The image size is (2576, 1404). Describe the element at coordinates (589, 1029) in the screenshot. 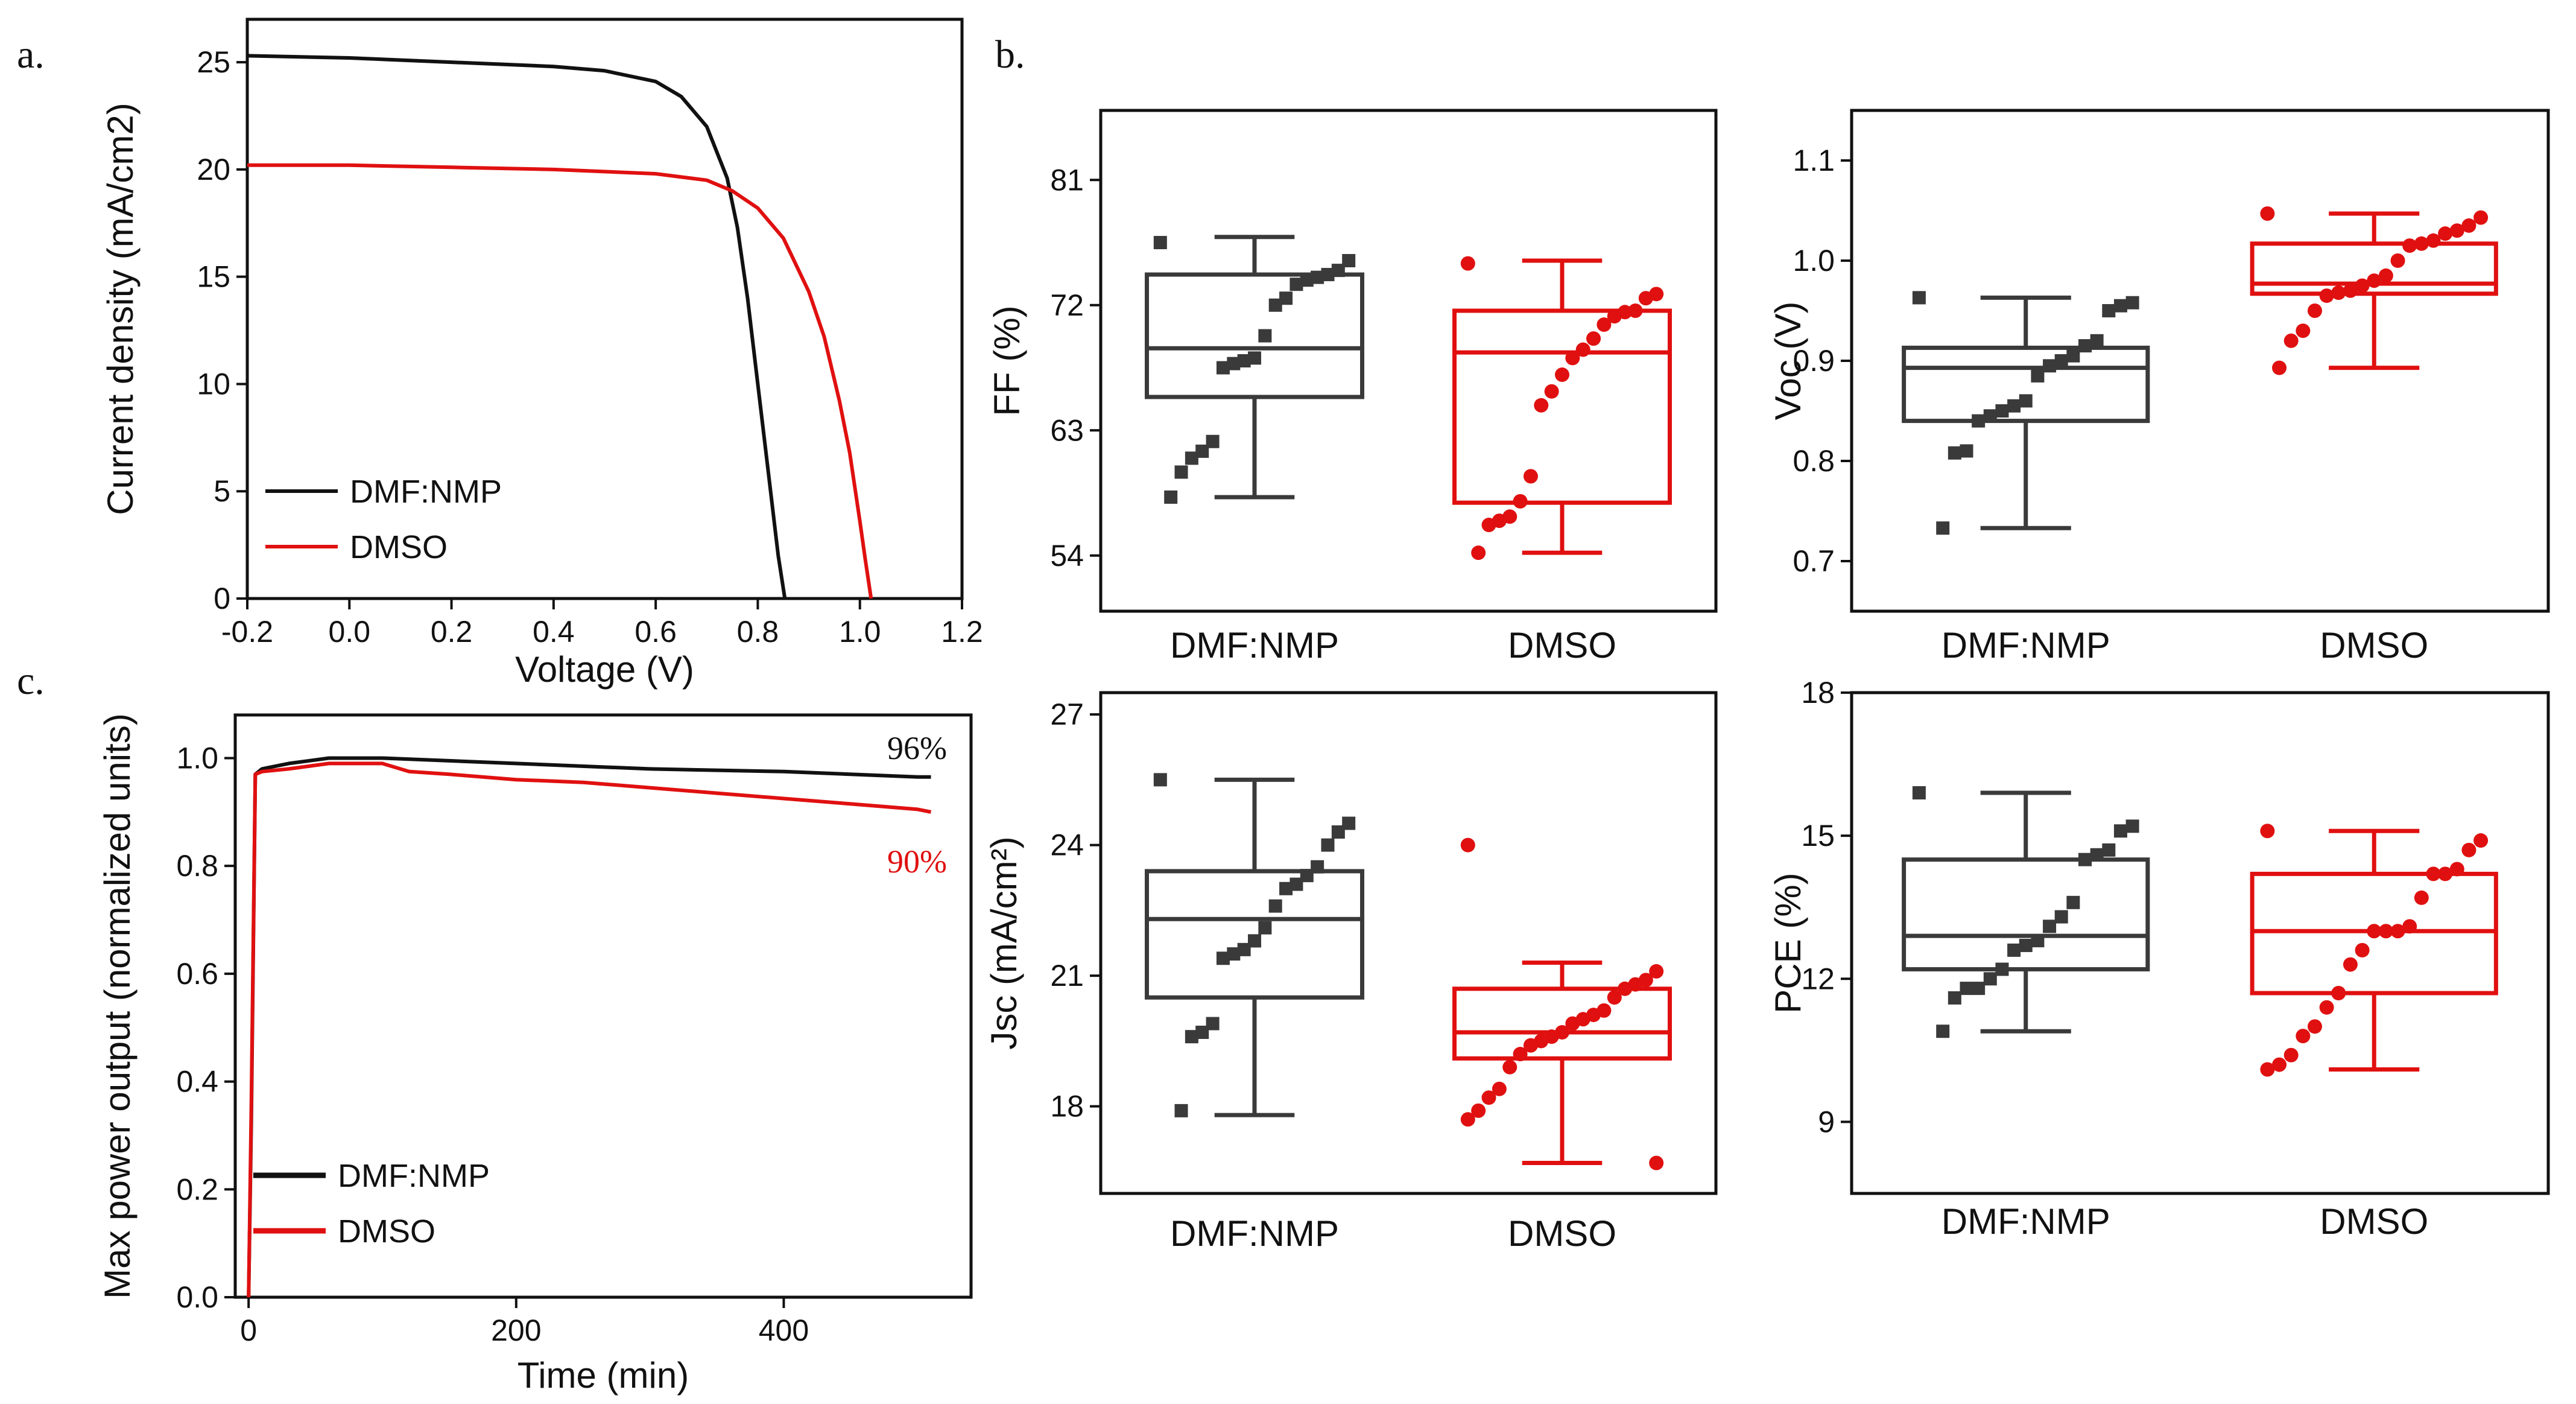

I see `series-line-dmso` at that location.